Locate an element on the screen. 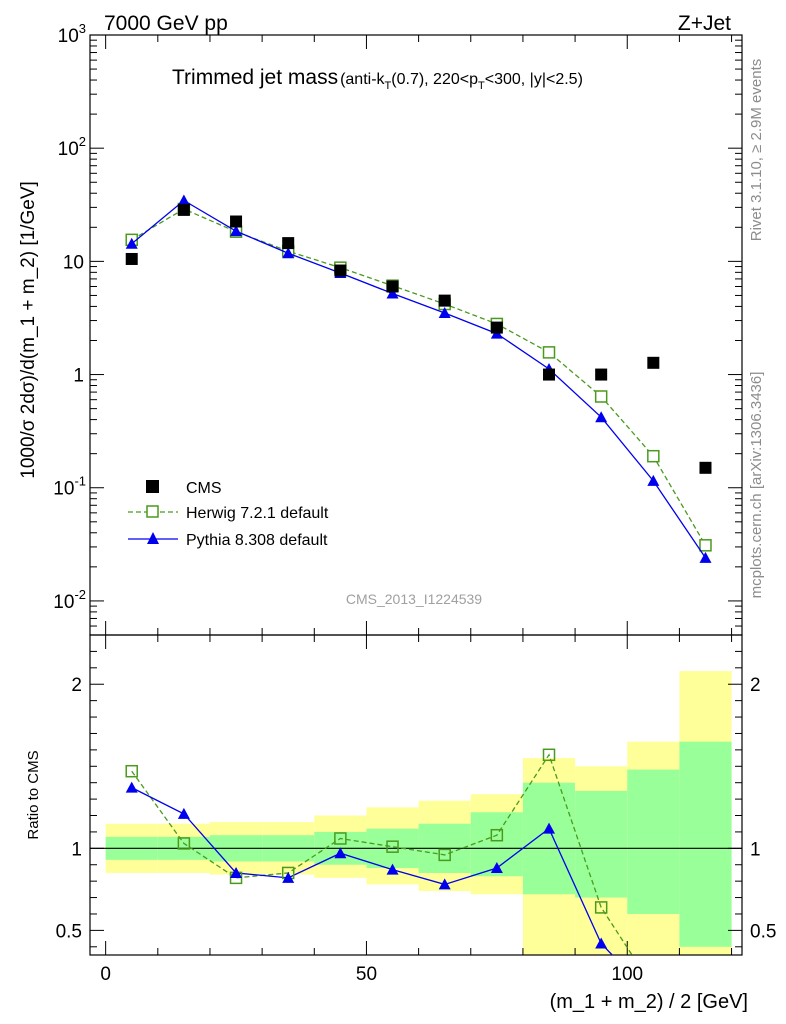  ratio-y-tick-label-right: 0.5 is located at coordinates (763, 931).